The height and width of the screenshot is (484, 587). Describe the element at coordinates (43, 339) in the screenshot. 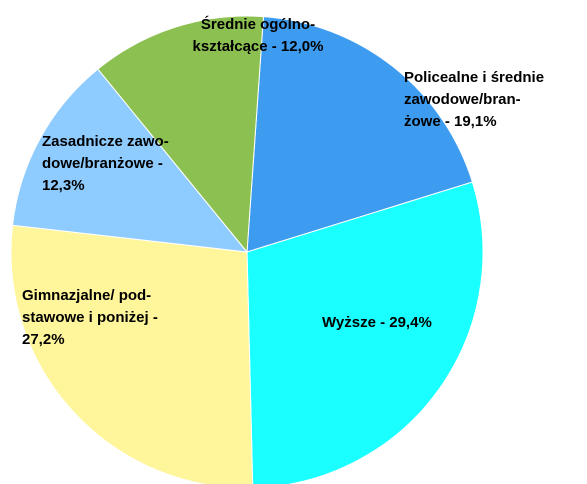

I see `slice-label: 27,2%` at that location.